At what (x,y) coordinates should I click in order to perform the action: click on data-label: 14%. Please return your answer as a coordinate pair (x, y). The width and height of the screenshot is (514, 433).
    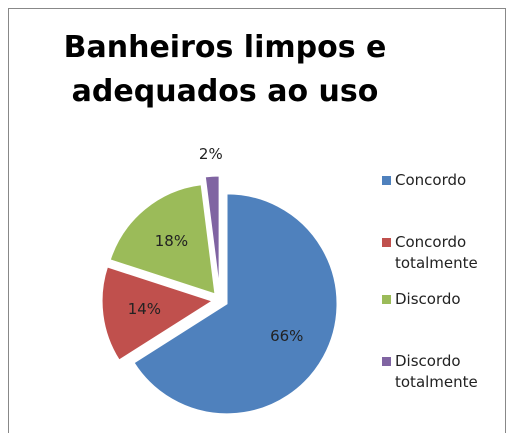
    Looking at the image, I should click on (144, 309).